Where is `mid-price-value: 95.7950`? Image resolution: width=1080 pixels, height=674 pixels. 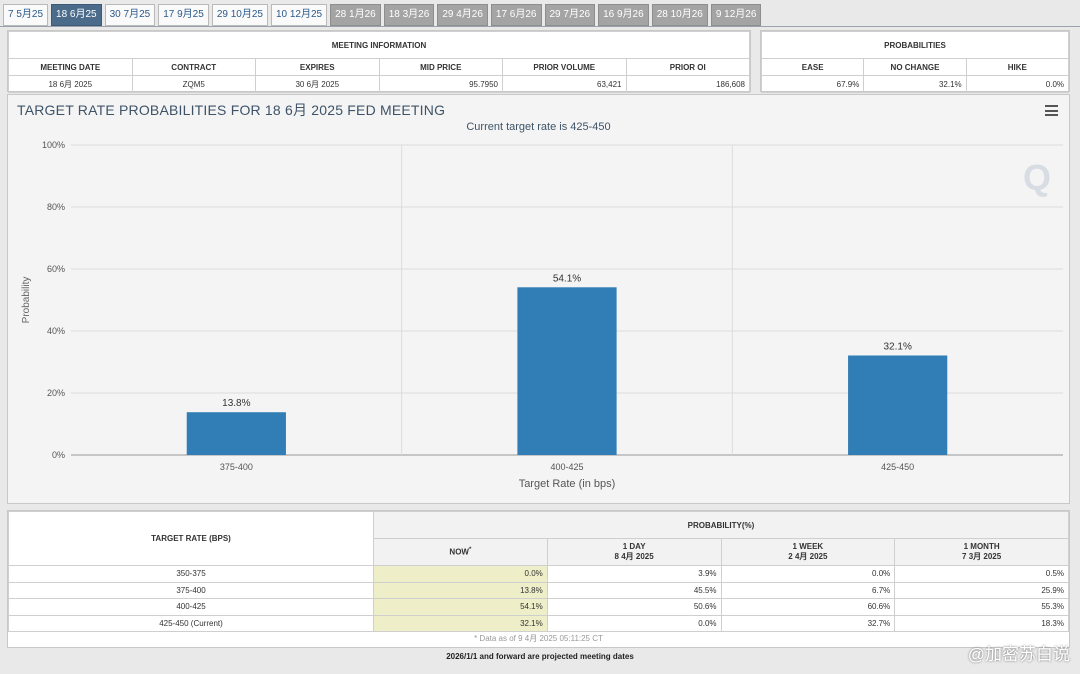
mid-price-value: 95.7950 is located at coordinates (440, 84).